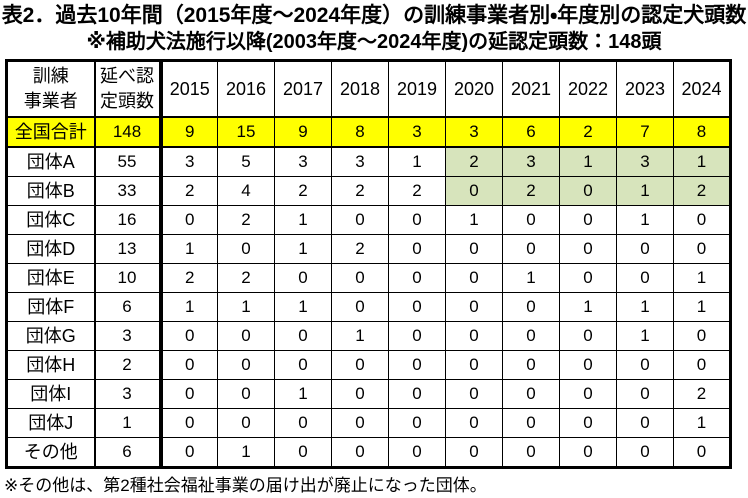 This screenshot has width=748, height=498. What do you see at coordinates (360, 89) in the screenshot?
I see `header-year-2018: 2018` at bounding box center [360, 89].